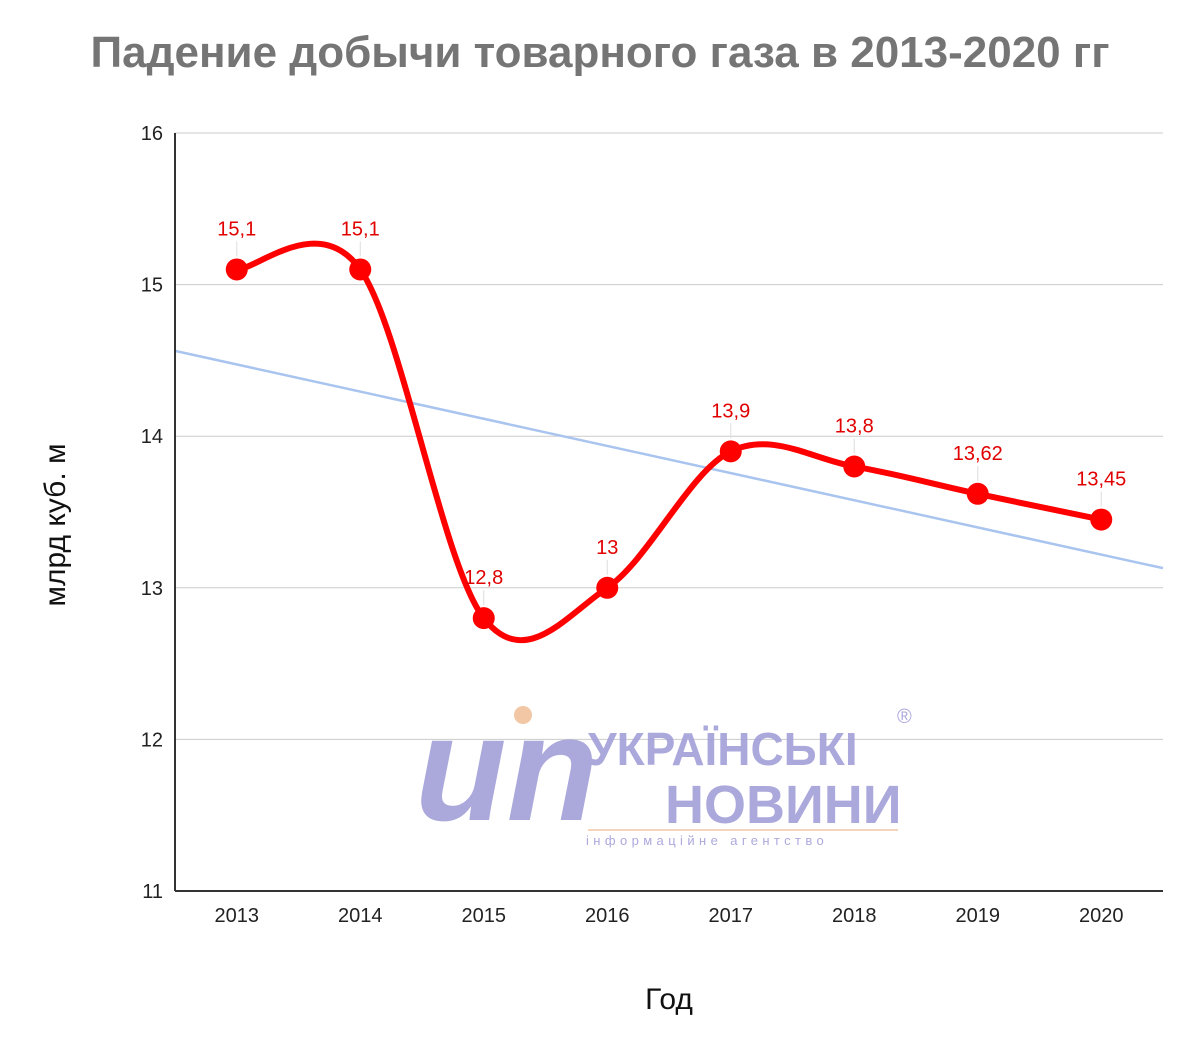 The image size is (1200, 1055). What do you see at coordinates (152, 437) in the screenshot?
I see `y-tick-label: 14` at bounding box center [152, 437].